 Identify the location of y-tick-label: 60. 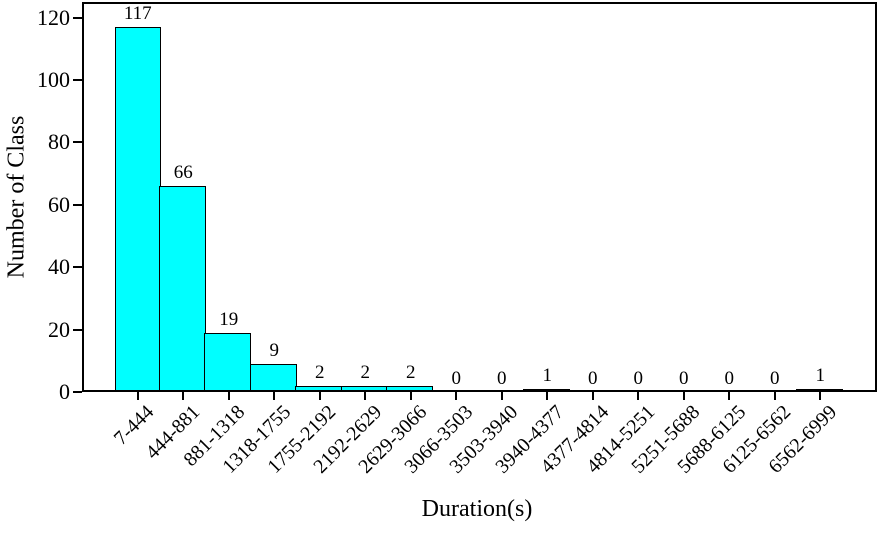
(59, 204).